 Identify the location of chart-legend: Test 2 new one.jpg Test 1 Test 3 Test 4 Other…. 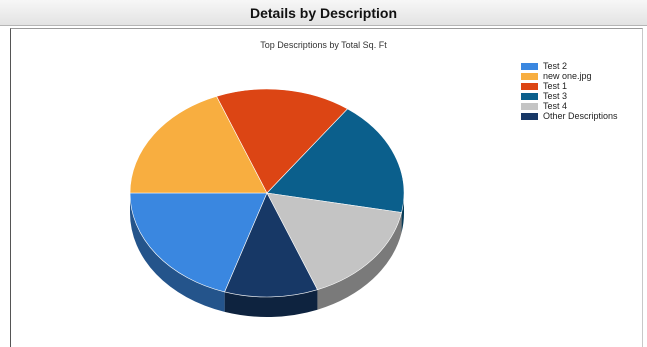
(569, 91).